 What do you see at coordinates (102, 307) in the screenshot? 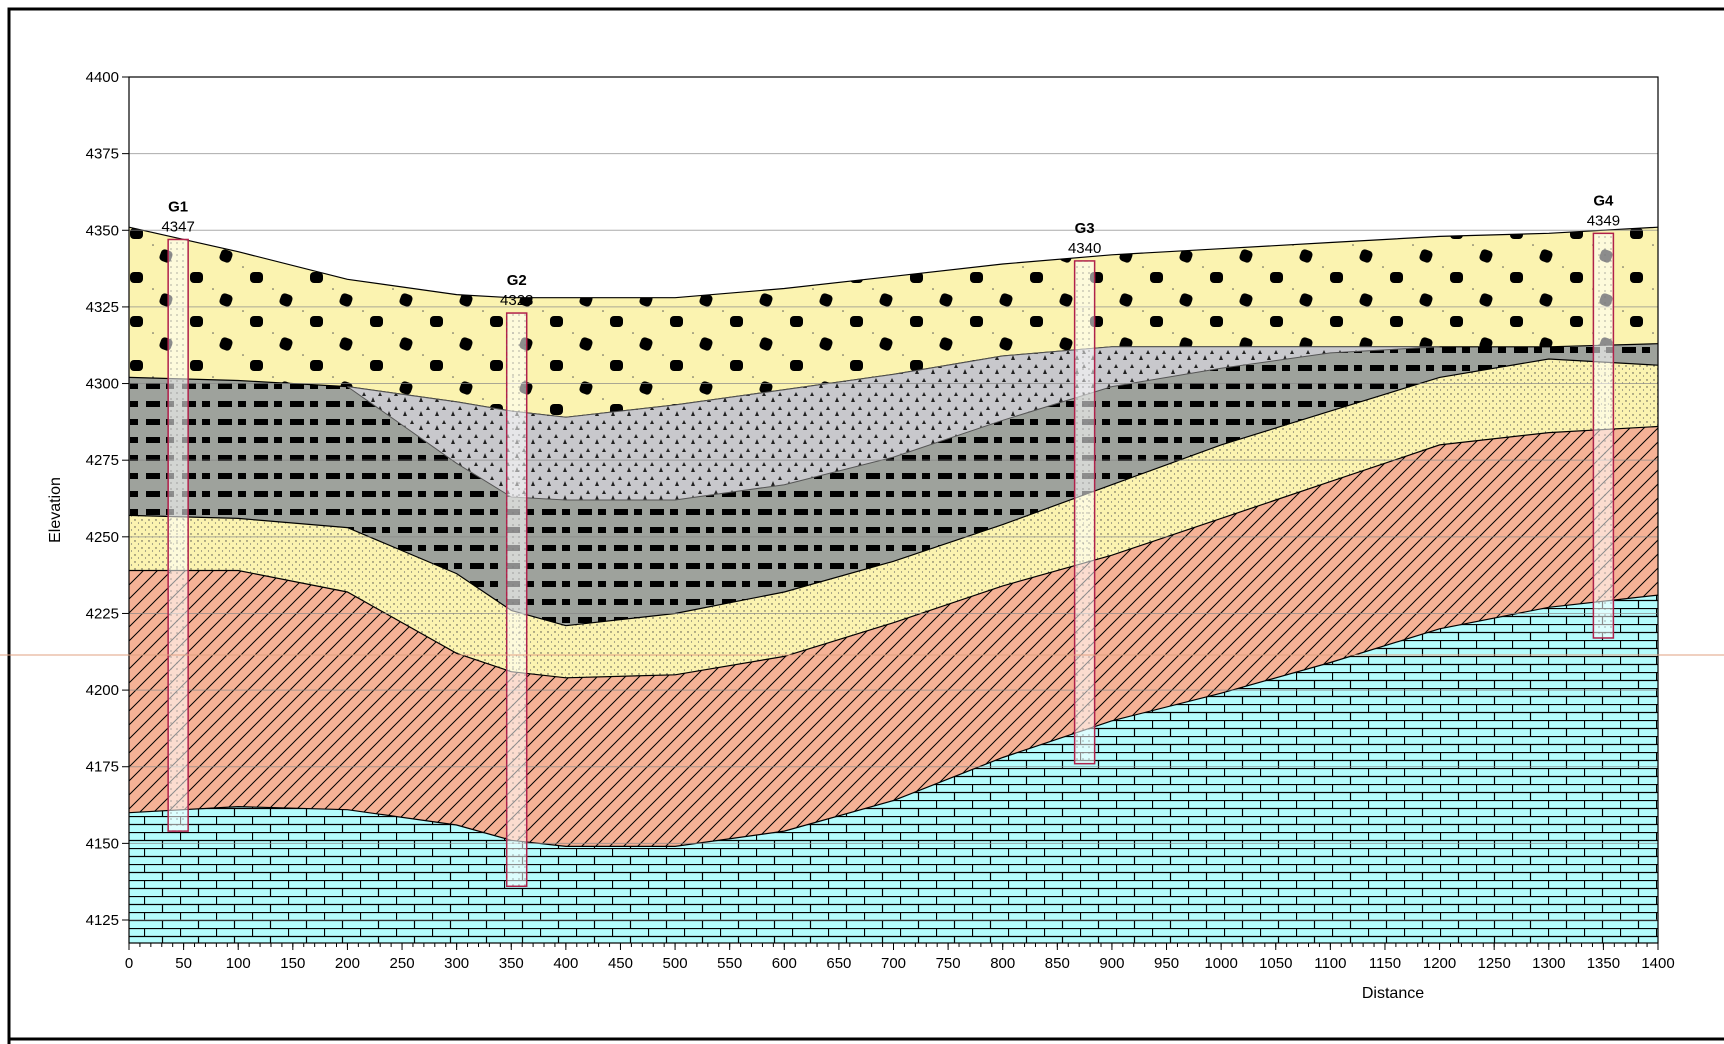
I see `y-tick-label: 4325` at bounding box center [102, 307].